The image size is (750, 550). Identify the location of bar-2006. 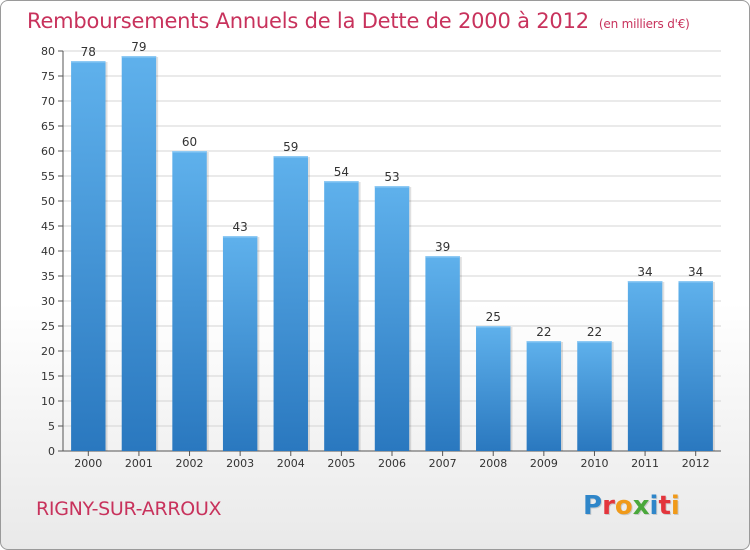
(392, 318).